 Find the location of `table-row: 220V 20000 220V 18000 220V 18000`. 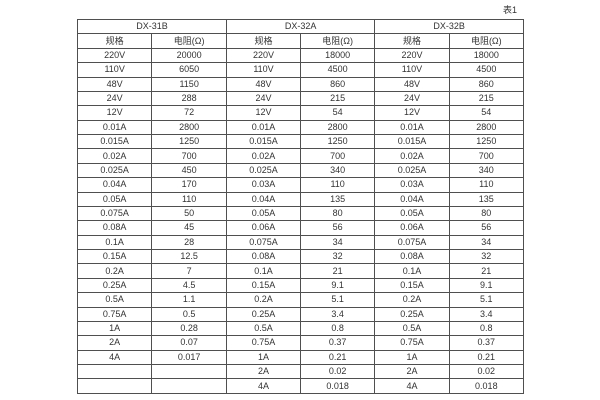

table-row: 220V 20000 220V 18000 220V 18000 is located at coordinates (300, 55).